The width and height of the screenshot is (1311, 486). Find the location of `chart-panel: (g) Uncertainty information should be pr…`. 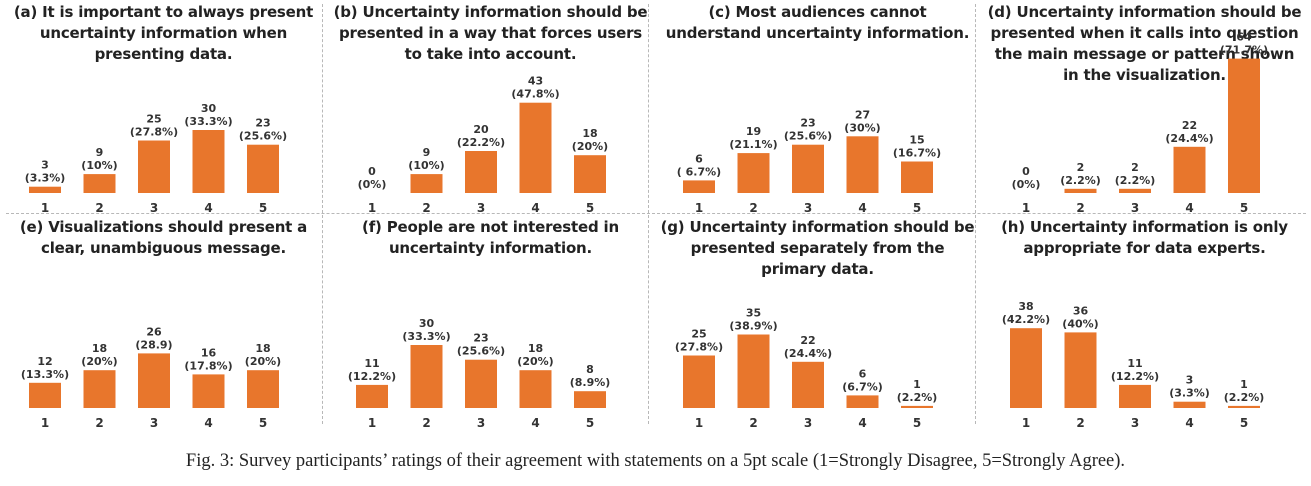

chart-panel: (g) Uncertainty information should be pr… is located at coordinates (817, 322).